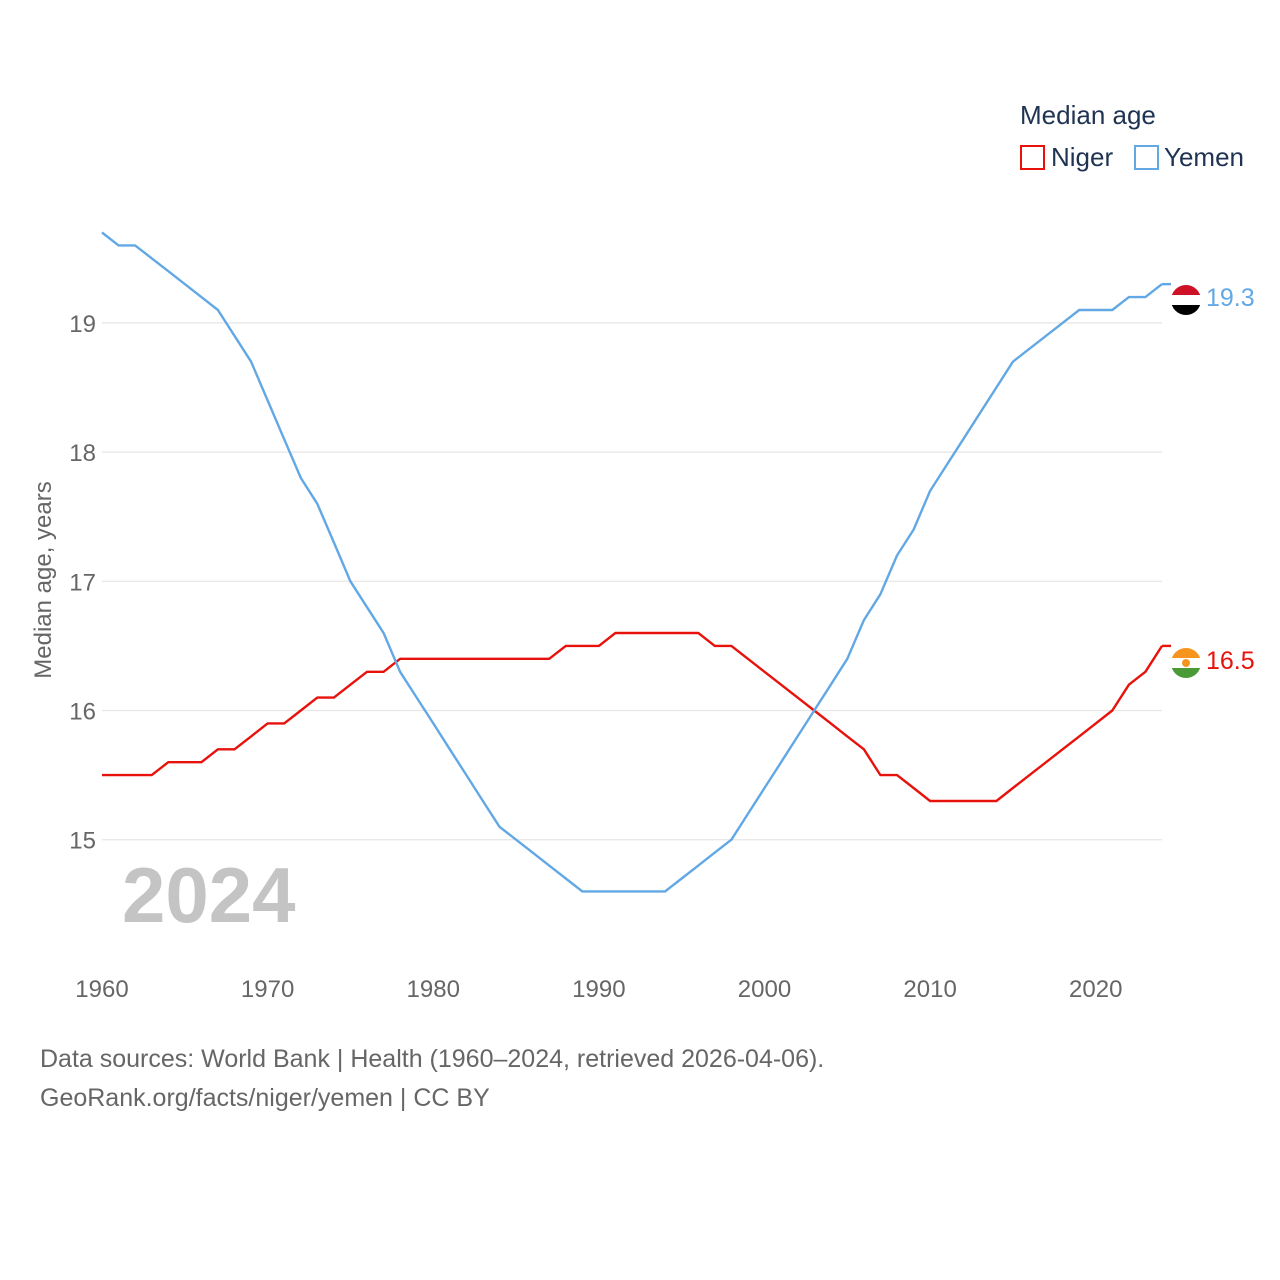 The height and width of the screenshot is (1280, 1280). What do you see at coordinates (43, 579) in the screenshot?
I see `y-axis-title: Median age, years` at bounding box center [43, 579].